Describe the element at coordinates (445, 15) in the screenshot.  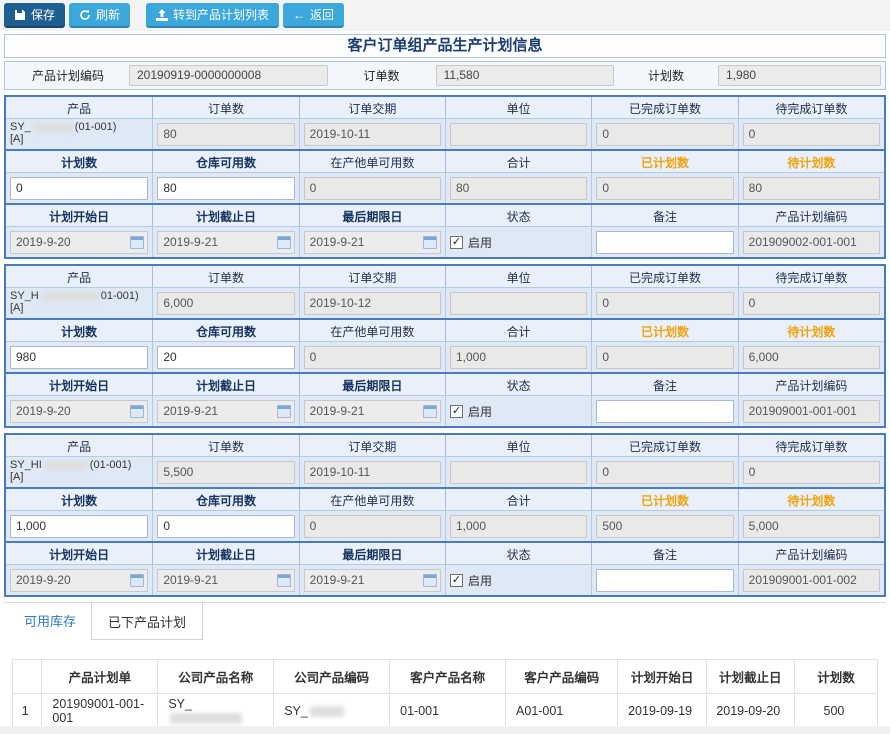
I see `toolbar: 保存 刷新 转到产品计划列表 ← 返回` at that location.